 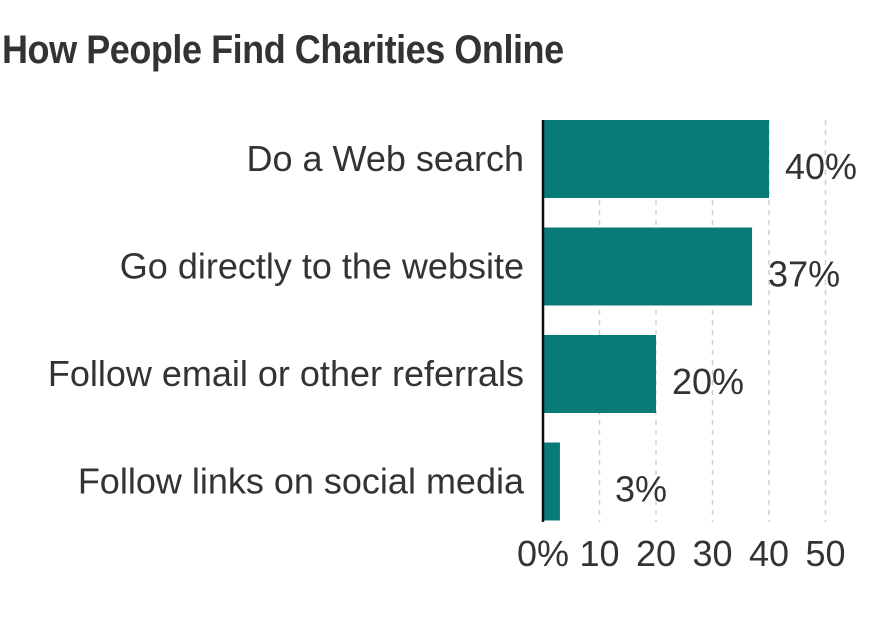 What do you see at coordinates (322, 266) in the screenshot?
I see `category-label-2: Go directly to the website` at bounding box center [322, 266].